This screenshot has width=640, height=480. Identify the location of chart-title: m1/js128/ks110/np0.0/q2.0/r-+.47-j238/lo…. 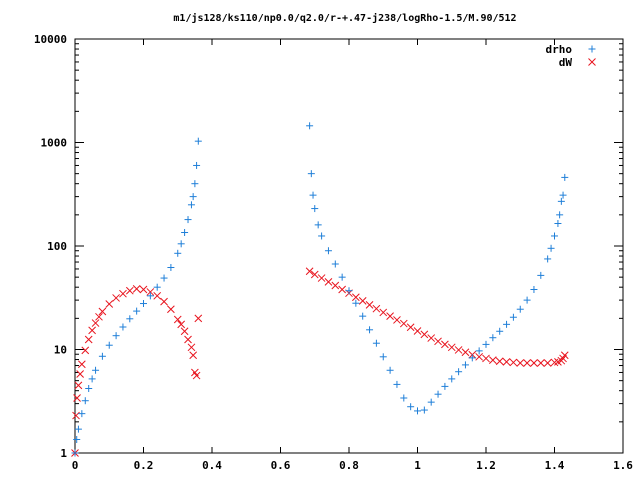
(344, 18).